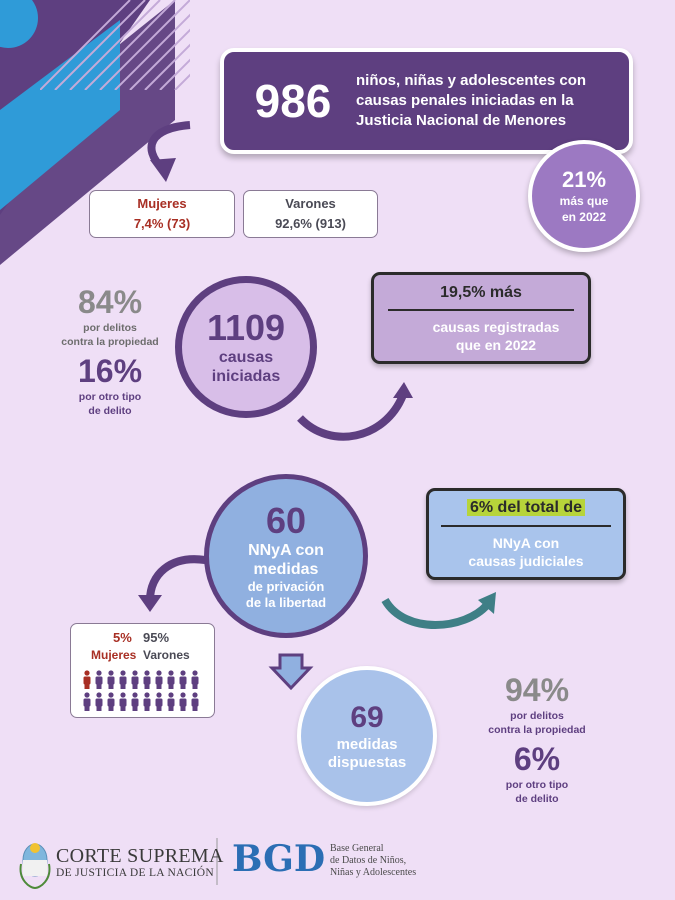 The height and width of the screenshot is (900, 675). What do you see at coordinates (367, 717) in the screenshot?
I see `medidas-dispuestas-number: 69` at bounding box center [367, 717].